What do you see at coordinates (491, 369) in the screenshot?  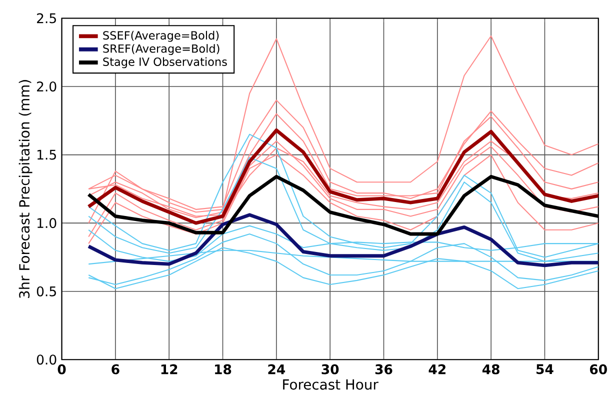 I see `x-tick-label: 48` at bounding box center [491, 369].